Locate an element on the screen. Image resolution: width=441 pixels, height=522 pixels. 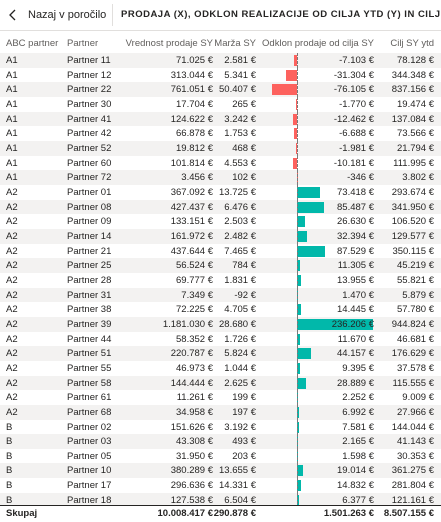
table-cell: Partner 52 is located at coordinates (89, 148).